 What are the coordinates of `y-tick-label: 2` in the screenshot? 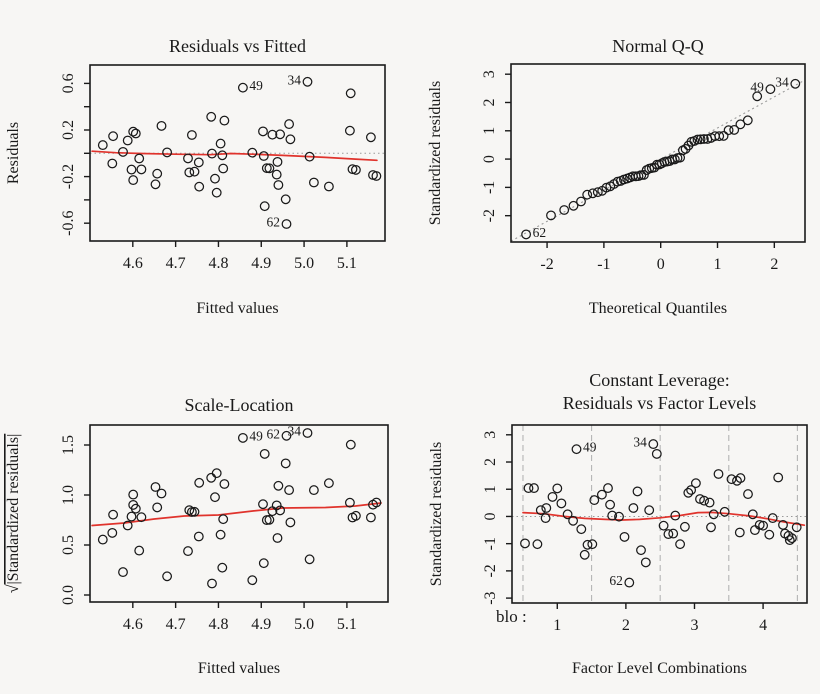 It's located at (490, 462).